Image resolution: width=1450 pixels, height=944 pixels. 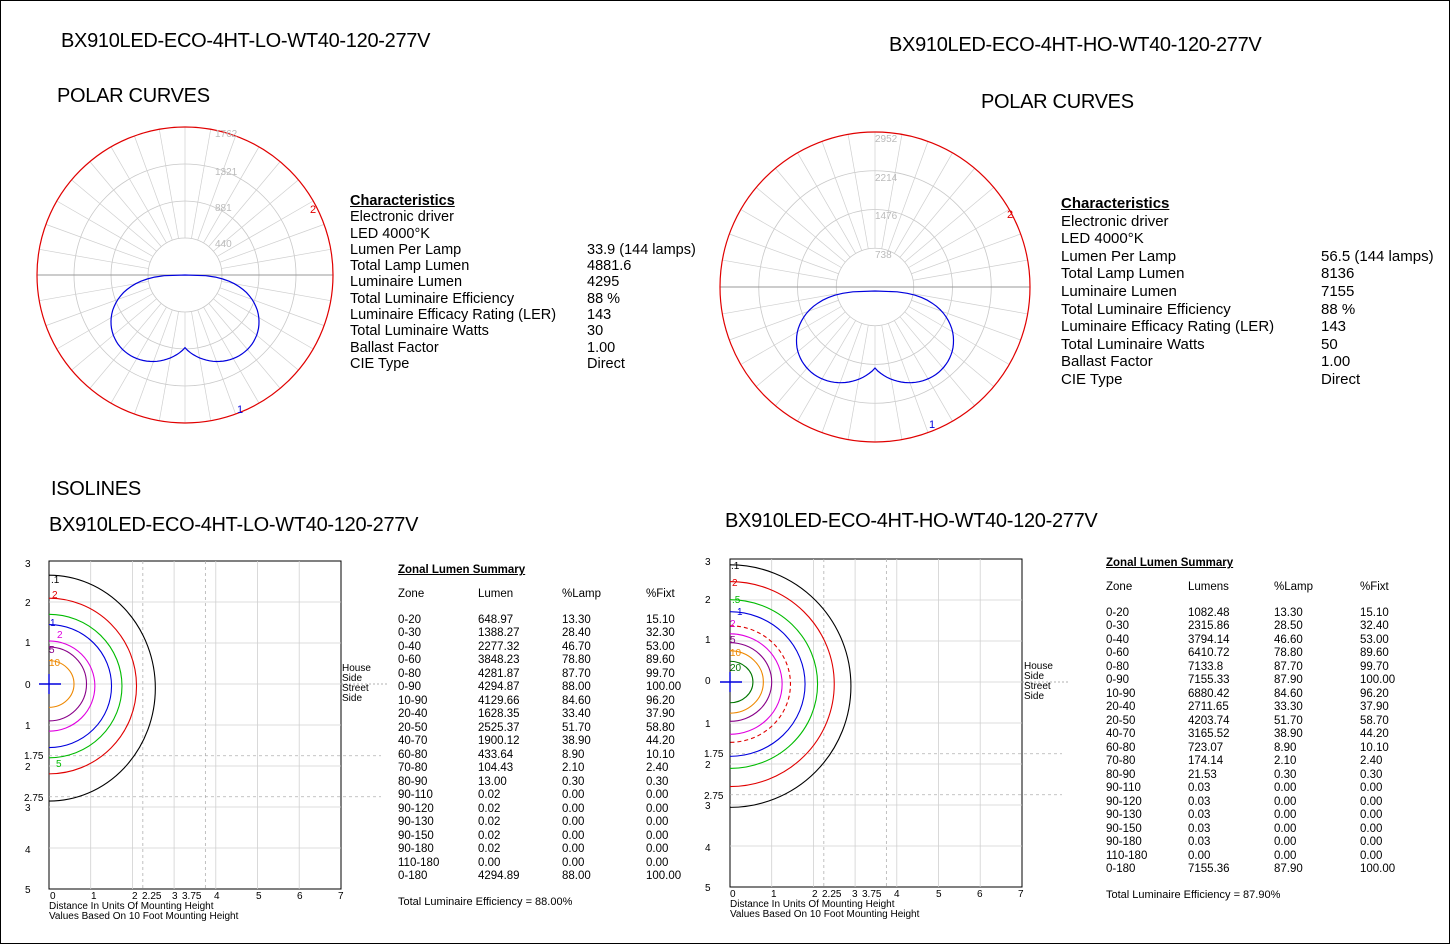 I want to click on characteristics-line: Electronic driver, so click(x=1115, y=221).